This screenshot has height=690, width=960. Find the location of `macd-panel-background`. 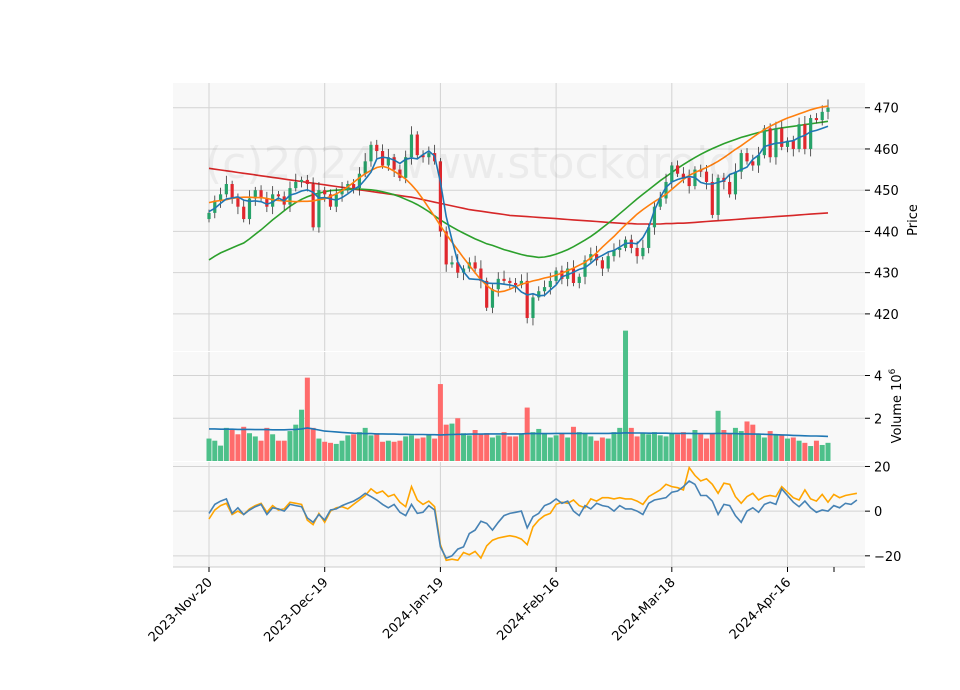

macd-panel-background is located at coordinates (519, 514).